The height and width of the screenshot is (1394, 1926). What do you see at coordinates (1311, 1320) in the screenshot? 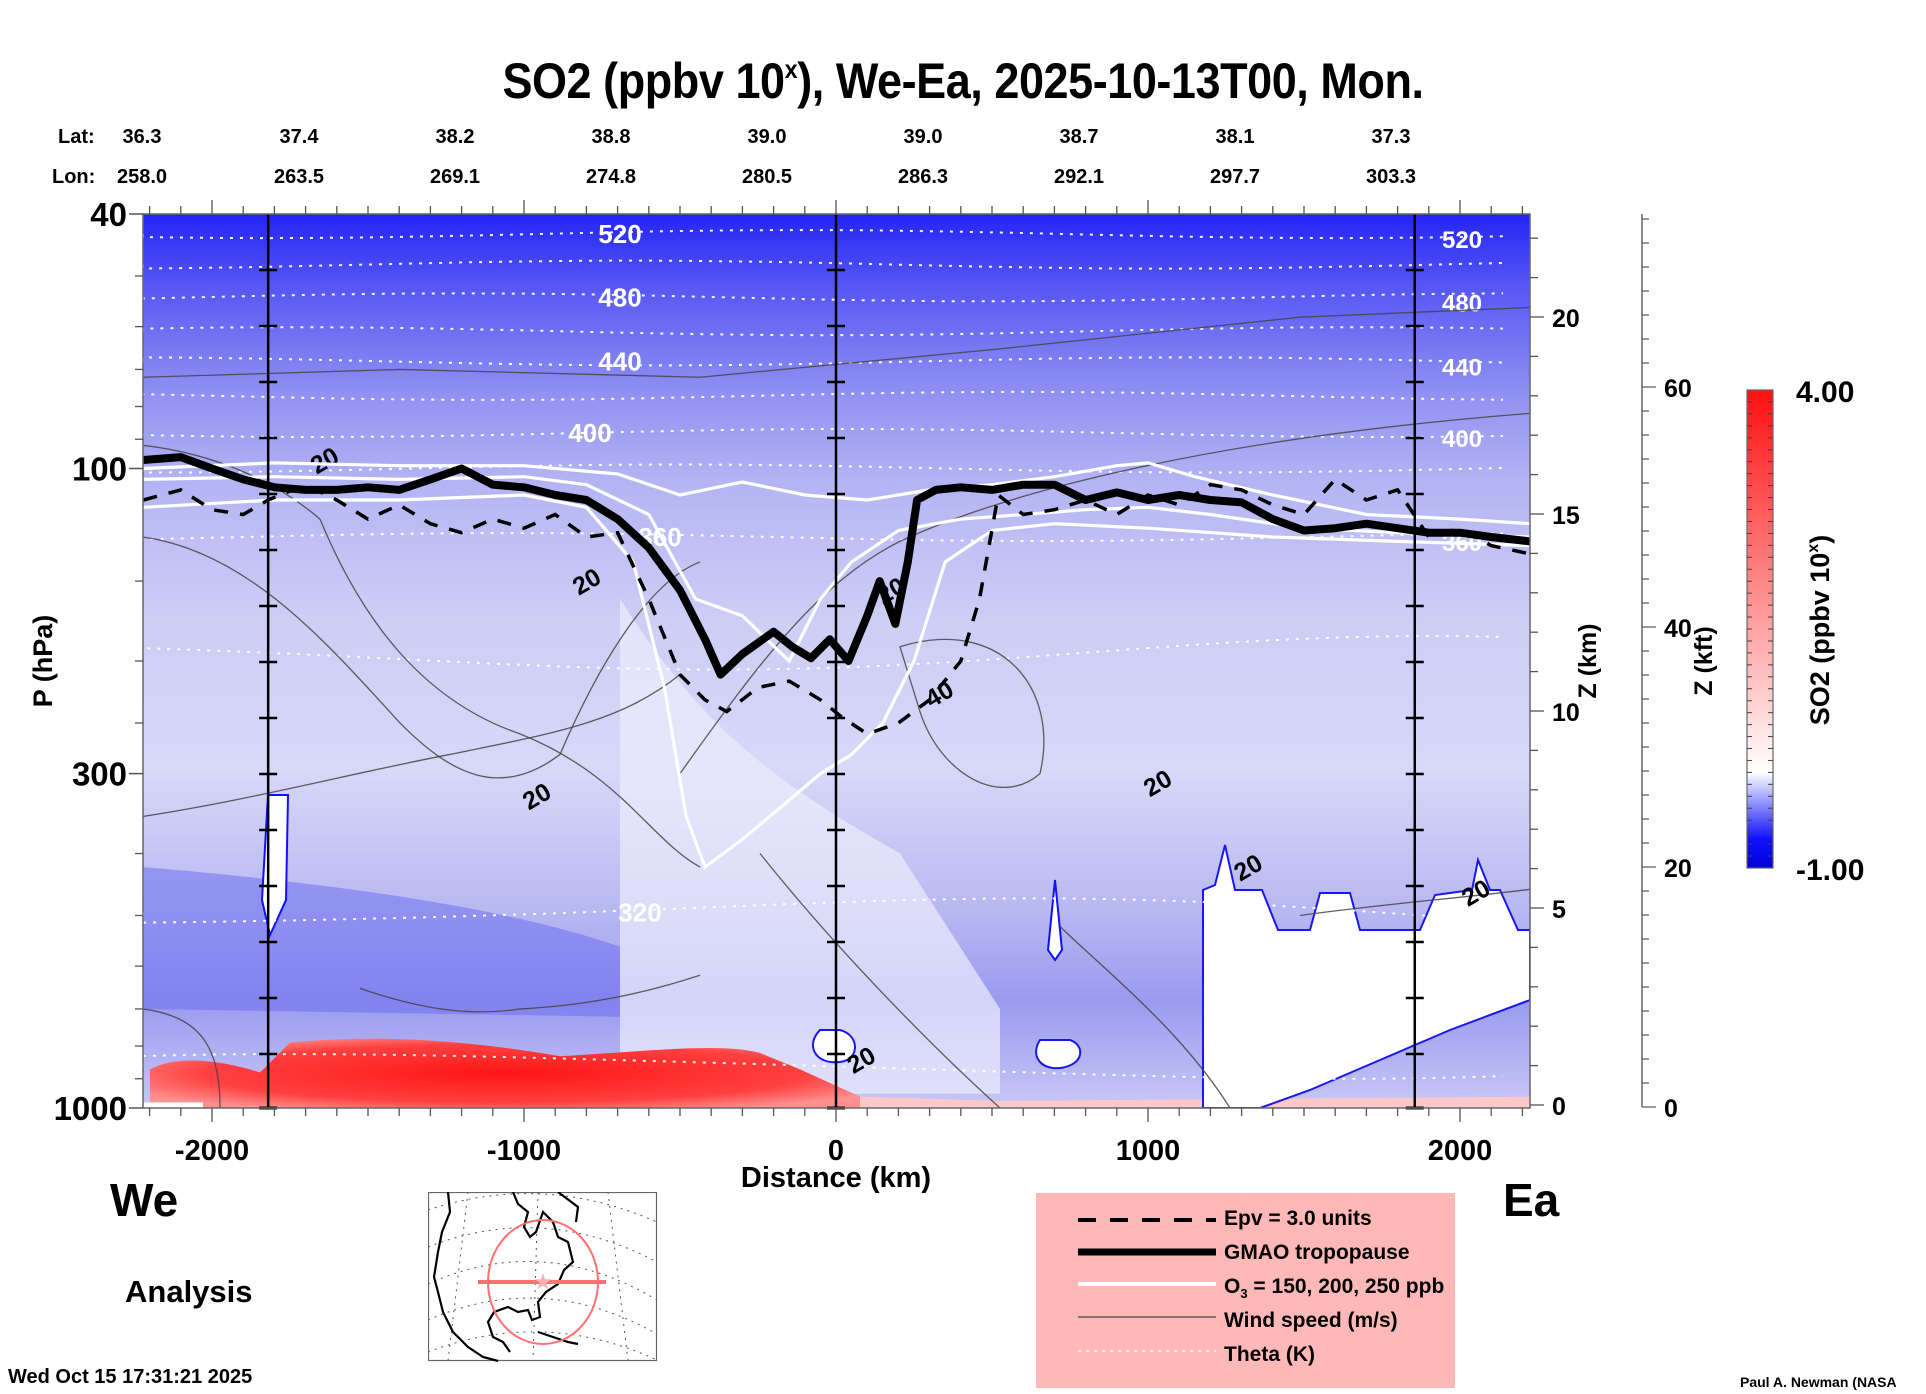
I see `legend-label: Wind speed (m/s)` at bounding box center [1311, 1320].